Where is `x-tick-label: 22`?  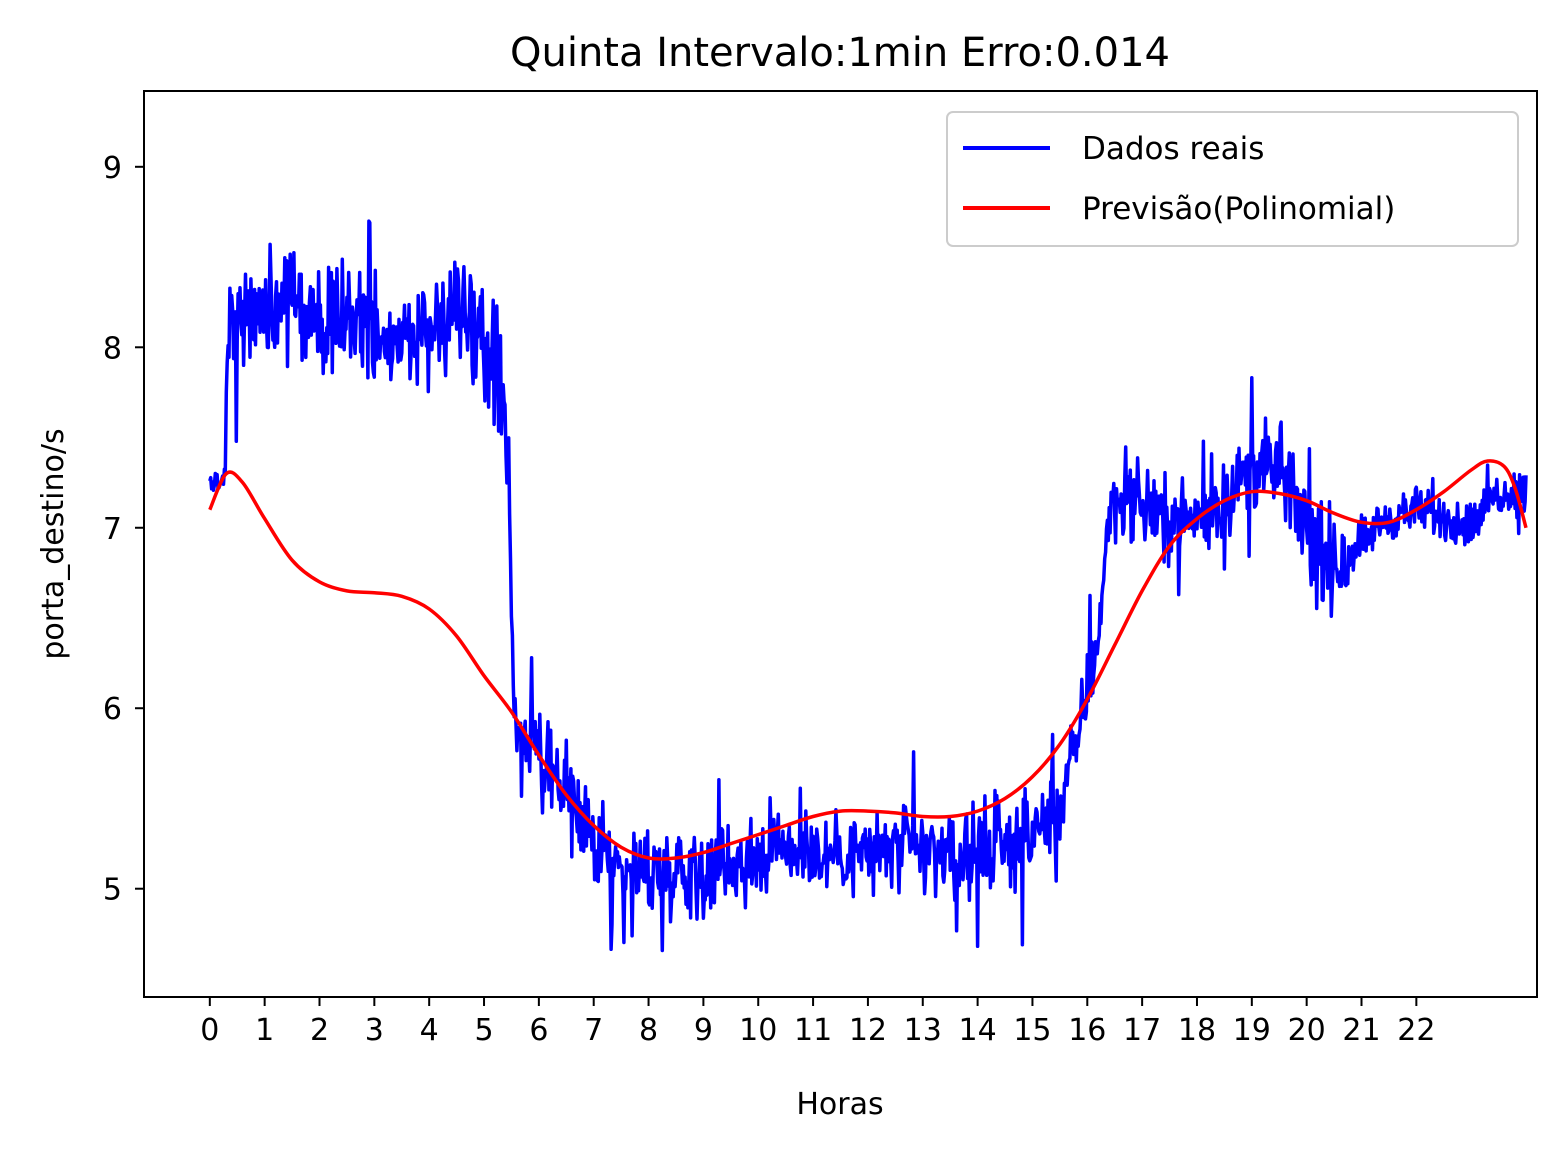 x-tick-label: 22 is located at coordinates (1416, 1030).